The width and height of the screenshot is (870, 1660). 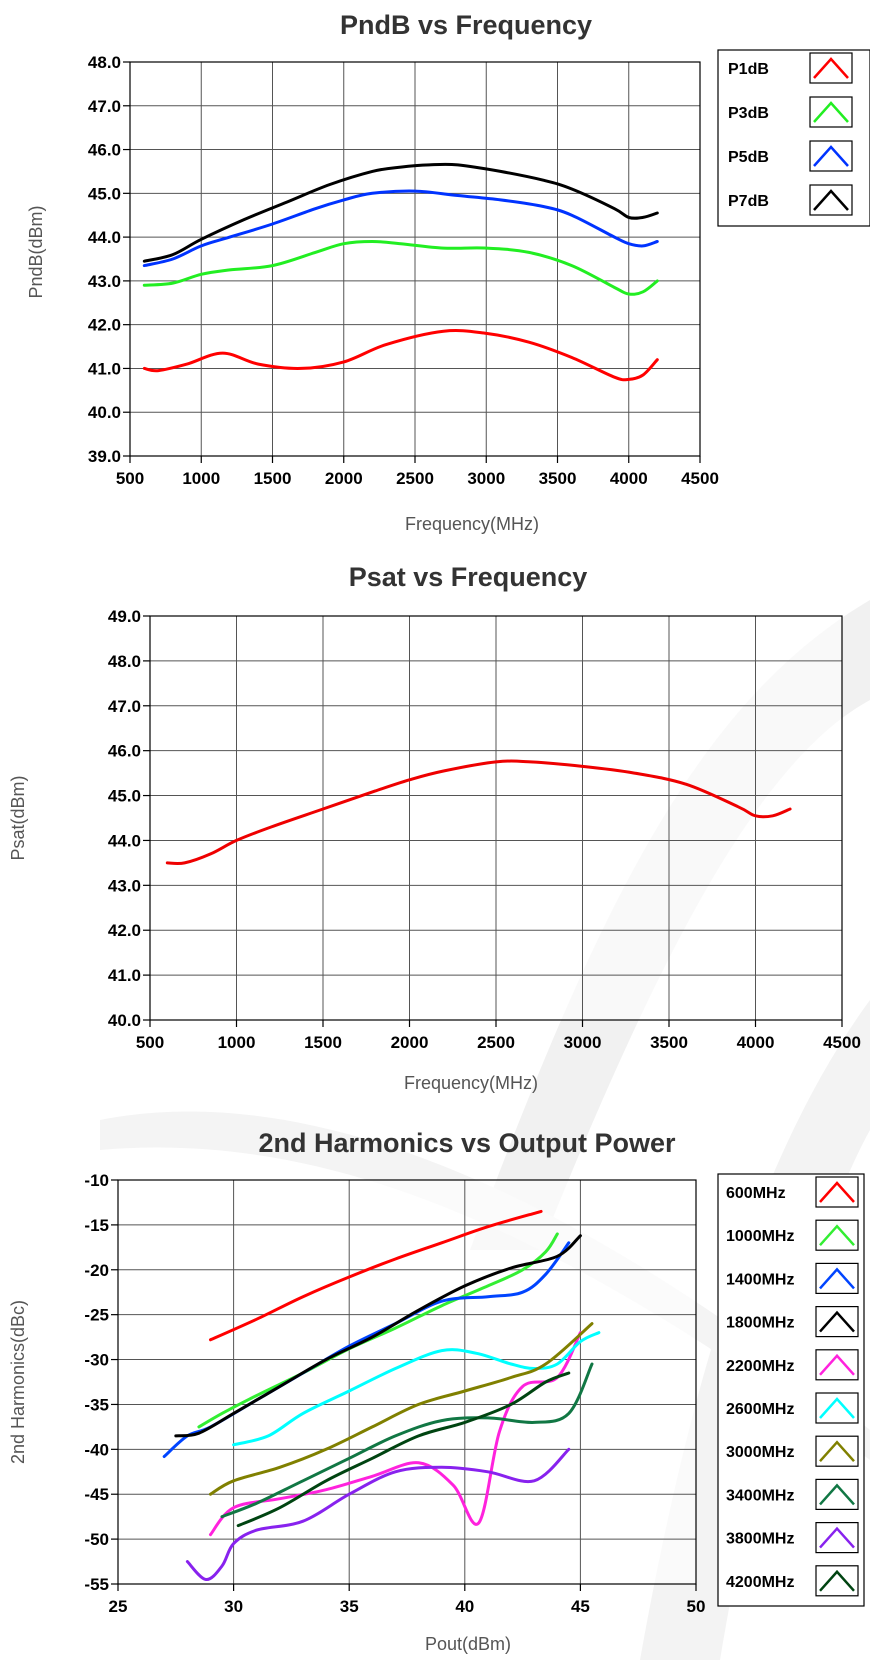 I want to click on series-line-p5db, so click(x=400, y=228).